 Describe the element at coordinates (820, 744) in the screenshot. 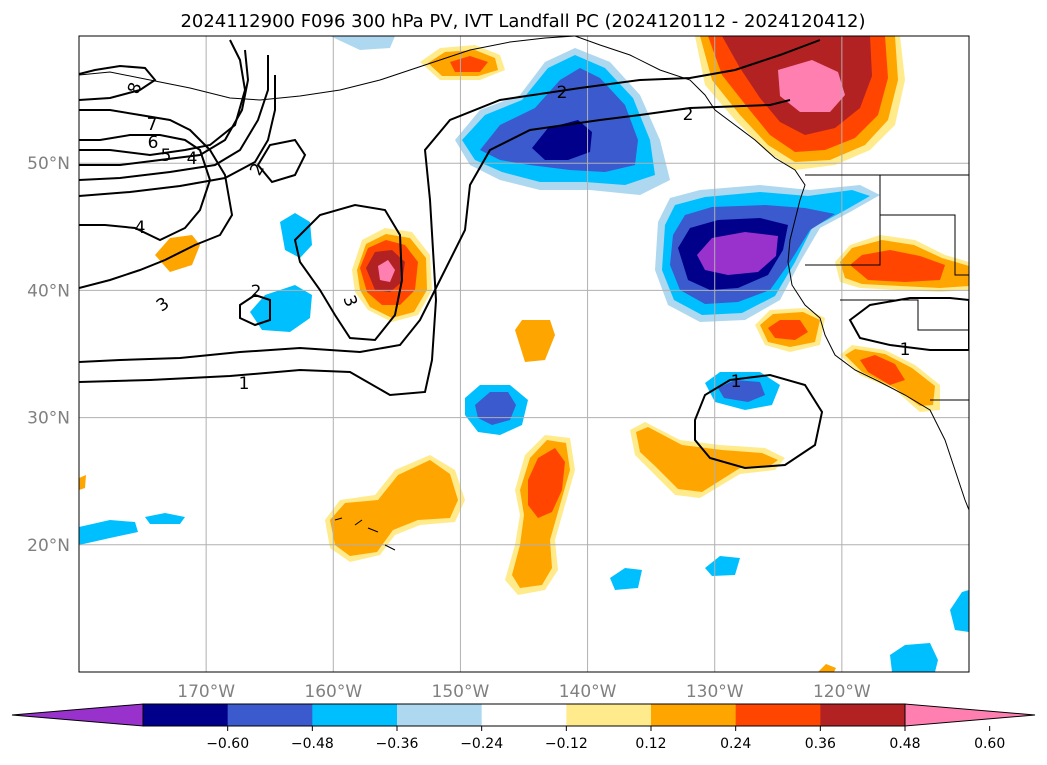

I see `colorbar-tick-label: 0.36` at that location.